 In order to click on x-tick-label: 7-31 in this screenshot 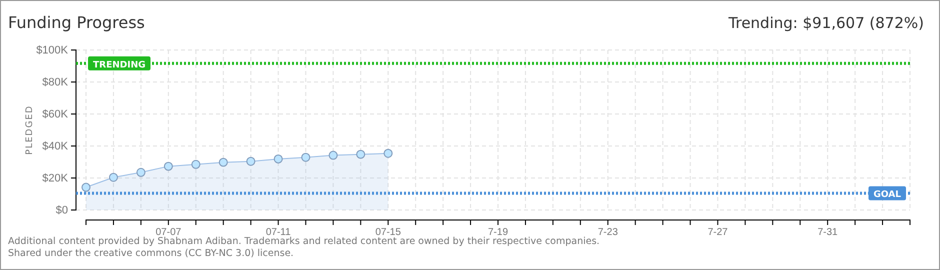, I will do `click(828, 232)`.